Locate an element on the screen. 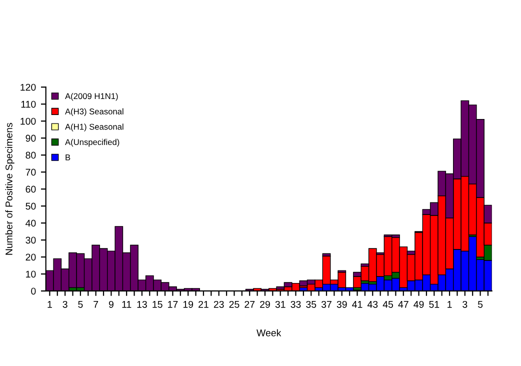  x-tick-label: 31 is located at coordinates (280, 304).